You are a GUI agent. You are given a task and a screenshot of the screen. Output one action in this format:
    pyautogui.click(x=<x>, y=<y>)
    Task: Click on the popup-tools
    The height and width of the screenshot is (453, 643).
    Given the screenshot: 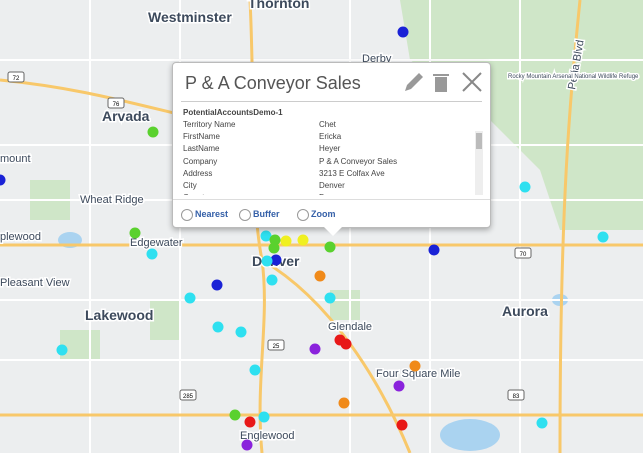 What is the action you would take?
    pyautogui.click(x=444, y=83)
    